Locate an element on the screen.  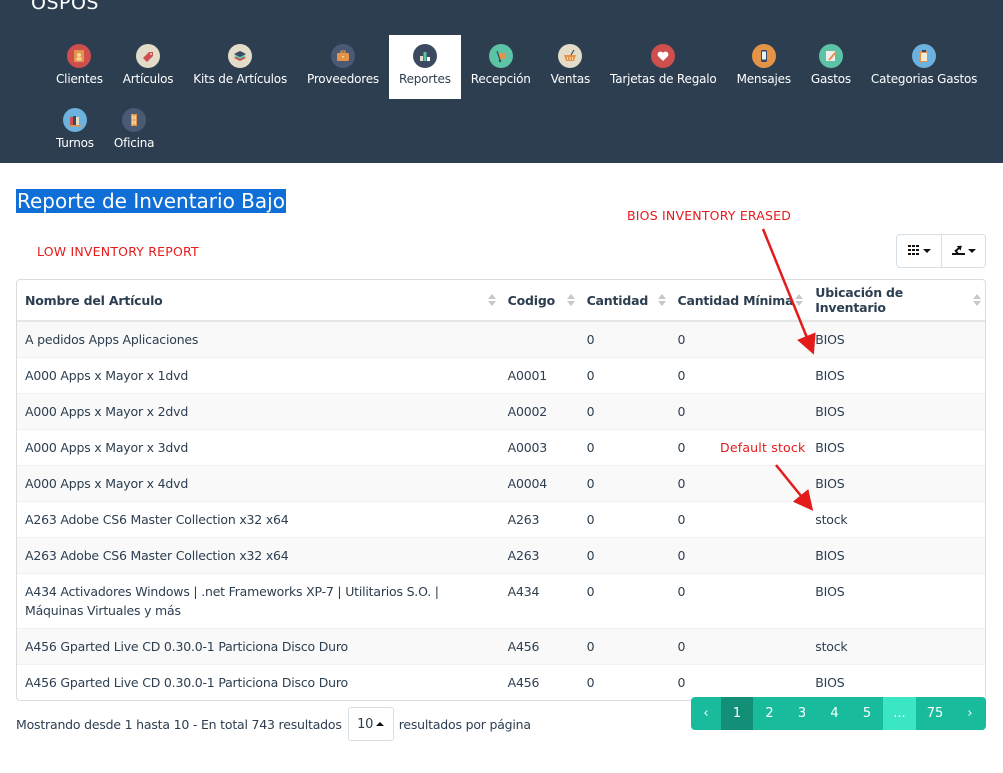
annotation-low-inventory: LOW INVENTORY REPORT is located at coordinates (118, 251).